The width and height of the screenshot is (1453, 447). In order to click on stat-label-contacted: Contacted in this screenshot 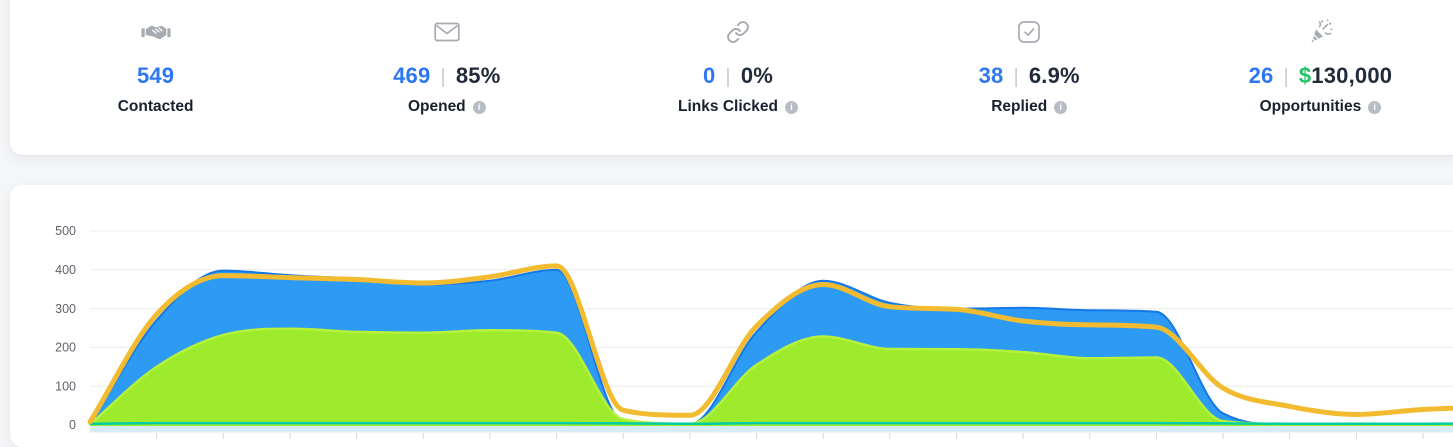, I will do `click(155, 106)`.